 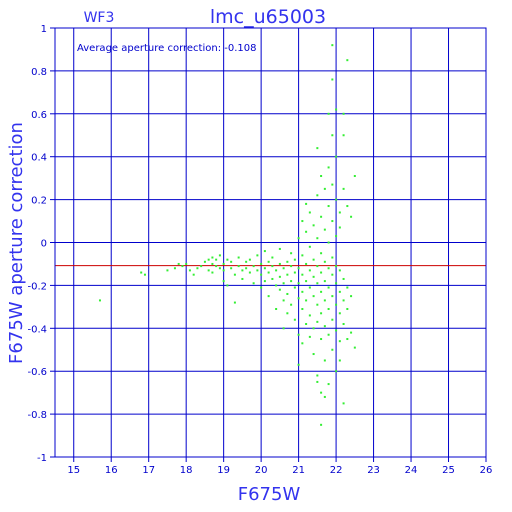 What do you see at coordinates (37, 286) in the screenshot?
I see `y-tick-label: -0.2` at bounding box center [37, 286].